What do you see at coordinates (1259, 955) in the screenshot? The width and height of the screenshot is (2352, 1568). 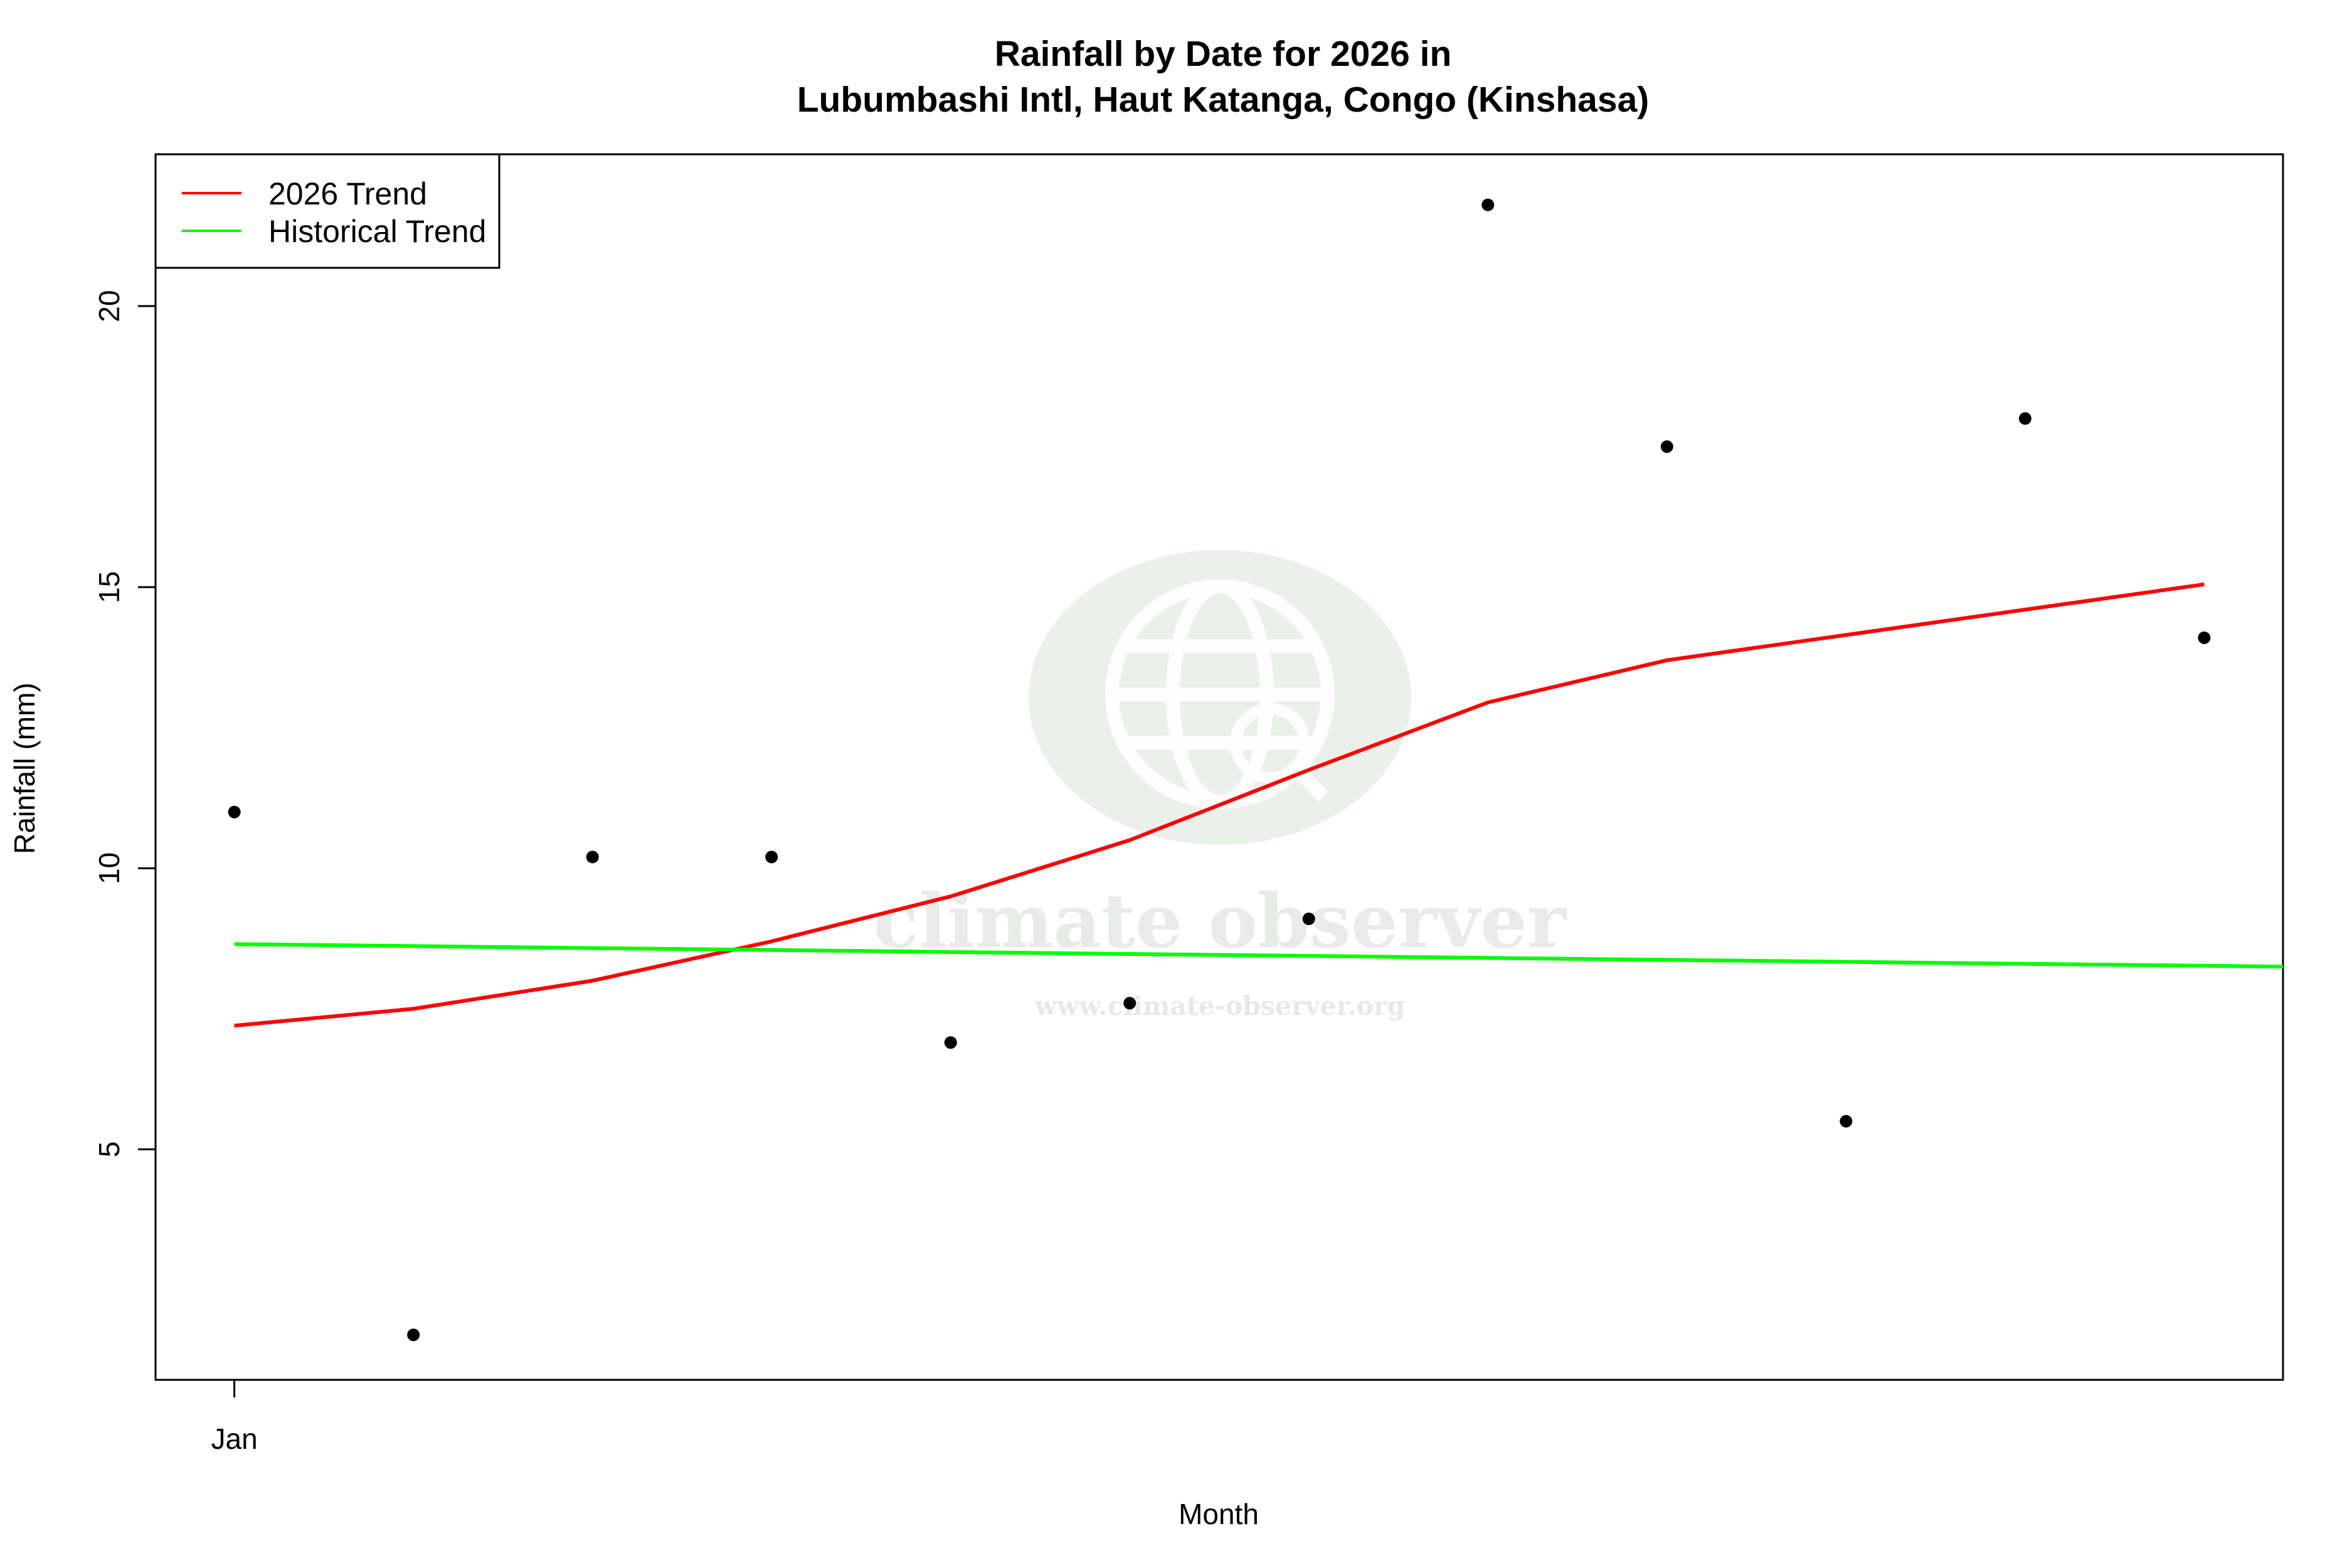 I see `series-line-historical-trend` at bounding box center [1259, 955].